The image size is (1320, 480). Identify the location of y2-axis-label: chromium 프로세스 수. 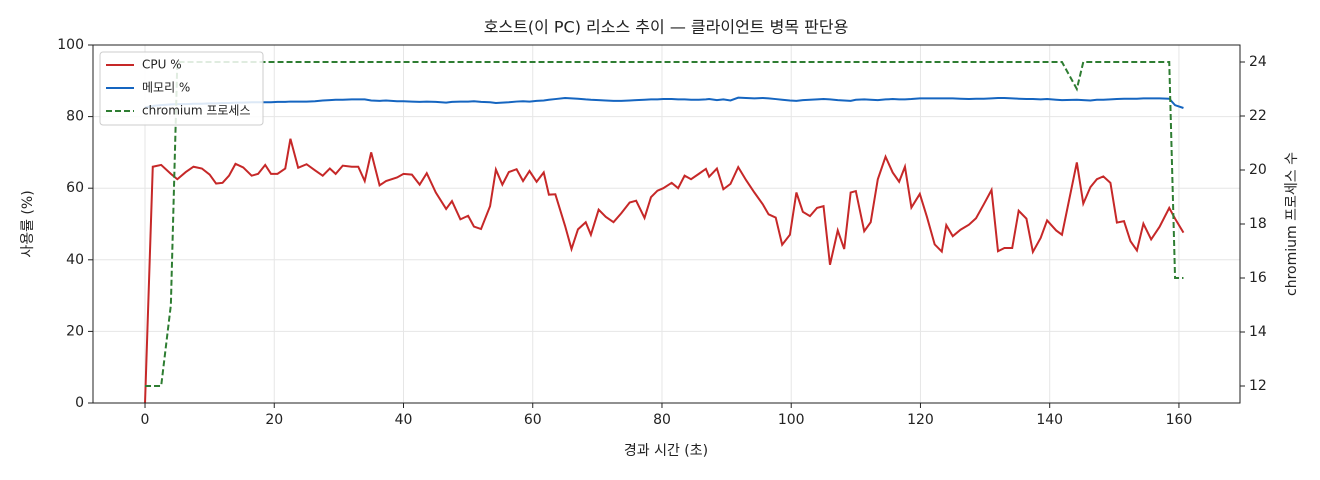
(1292, 224).